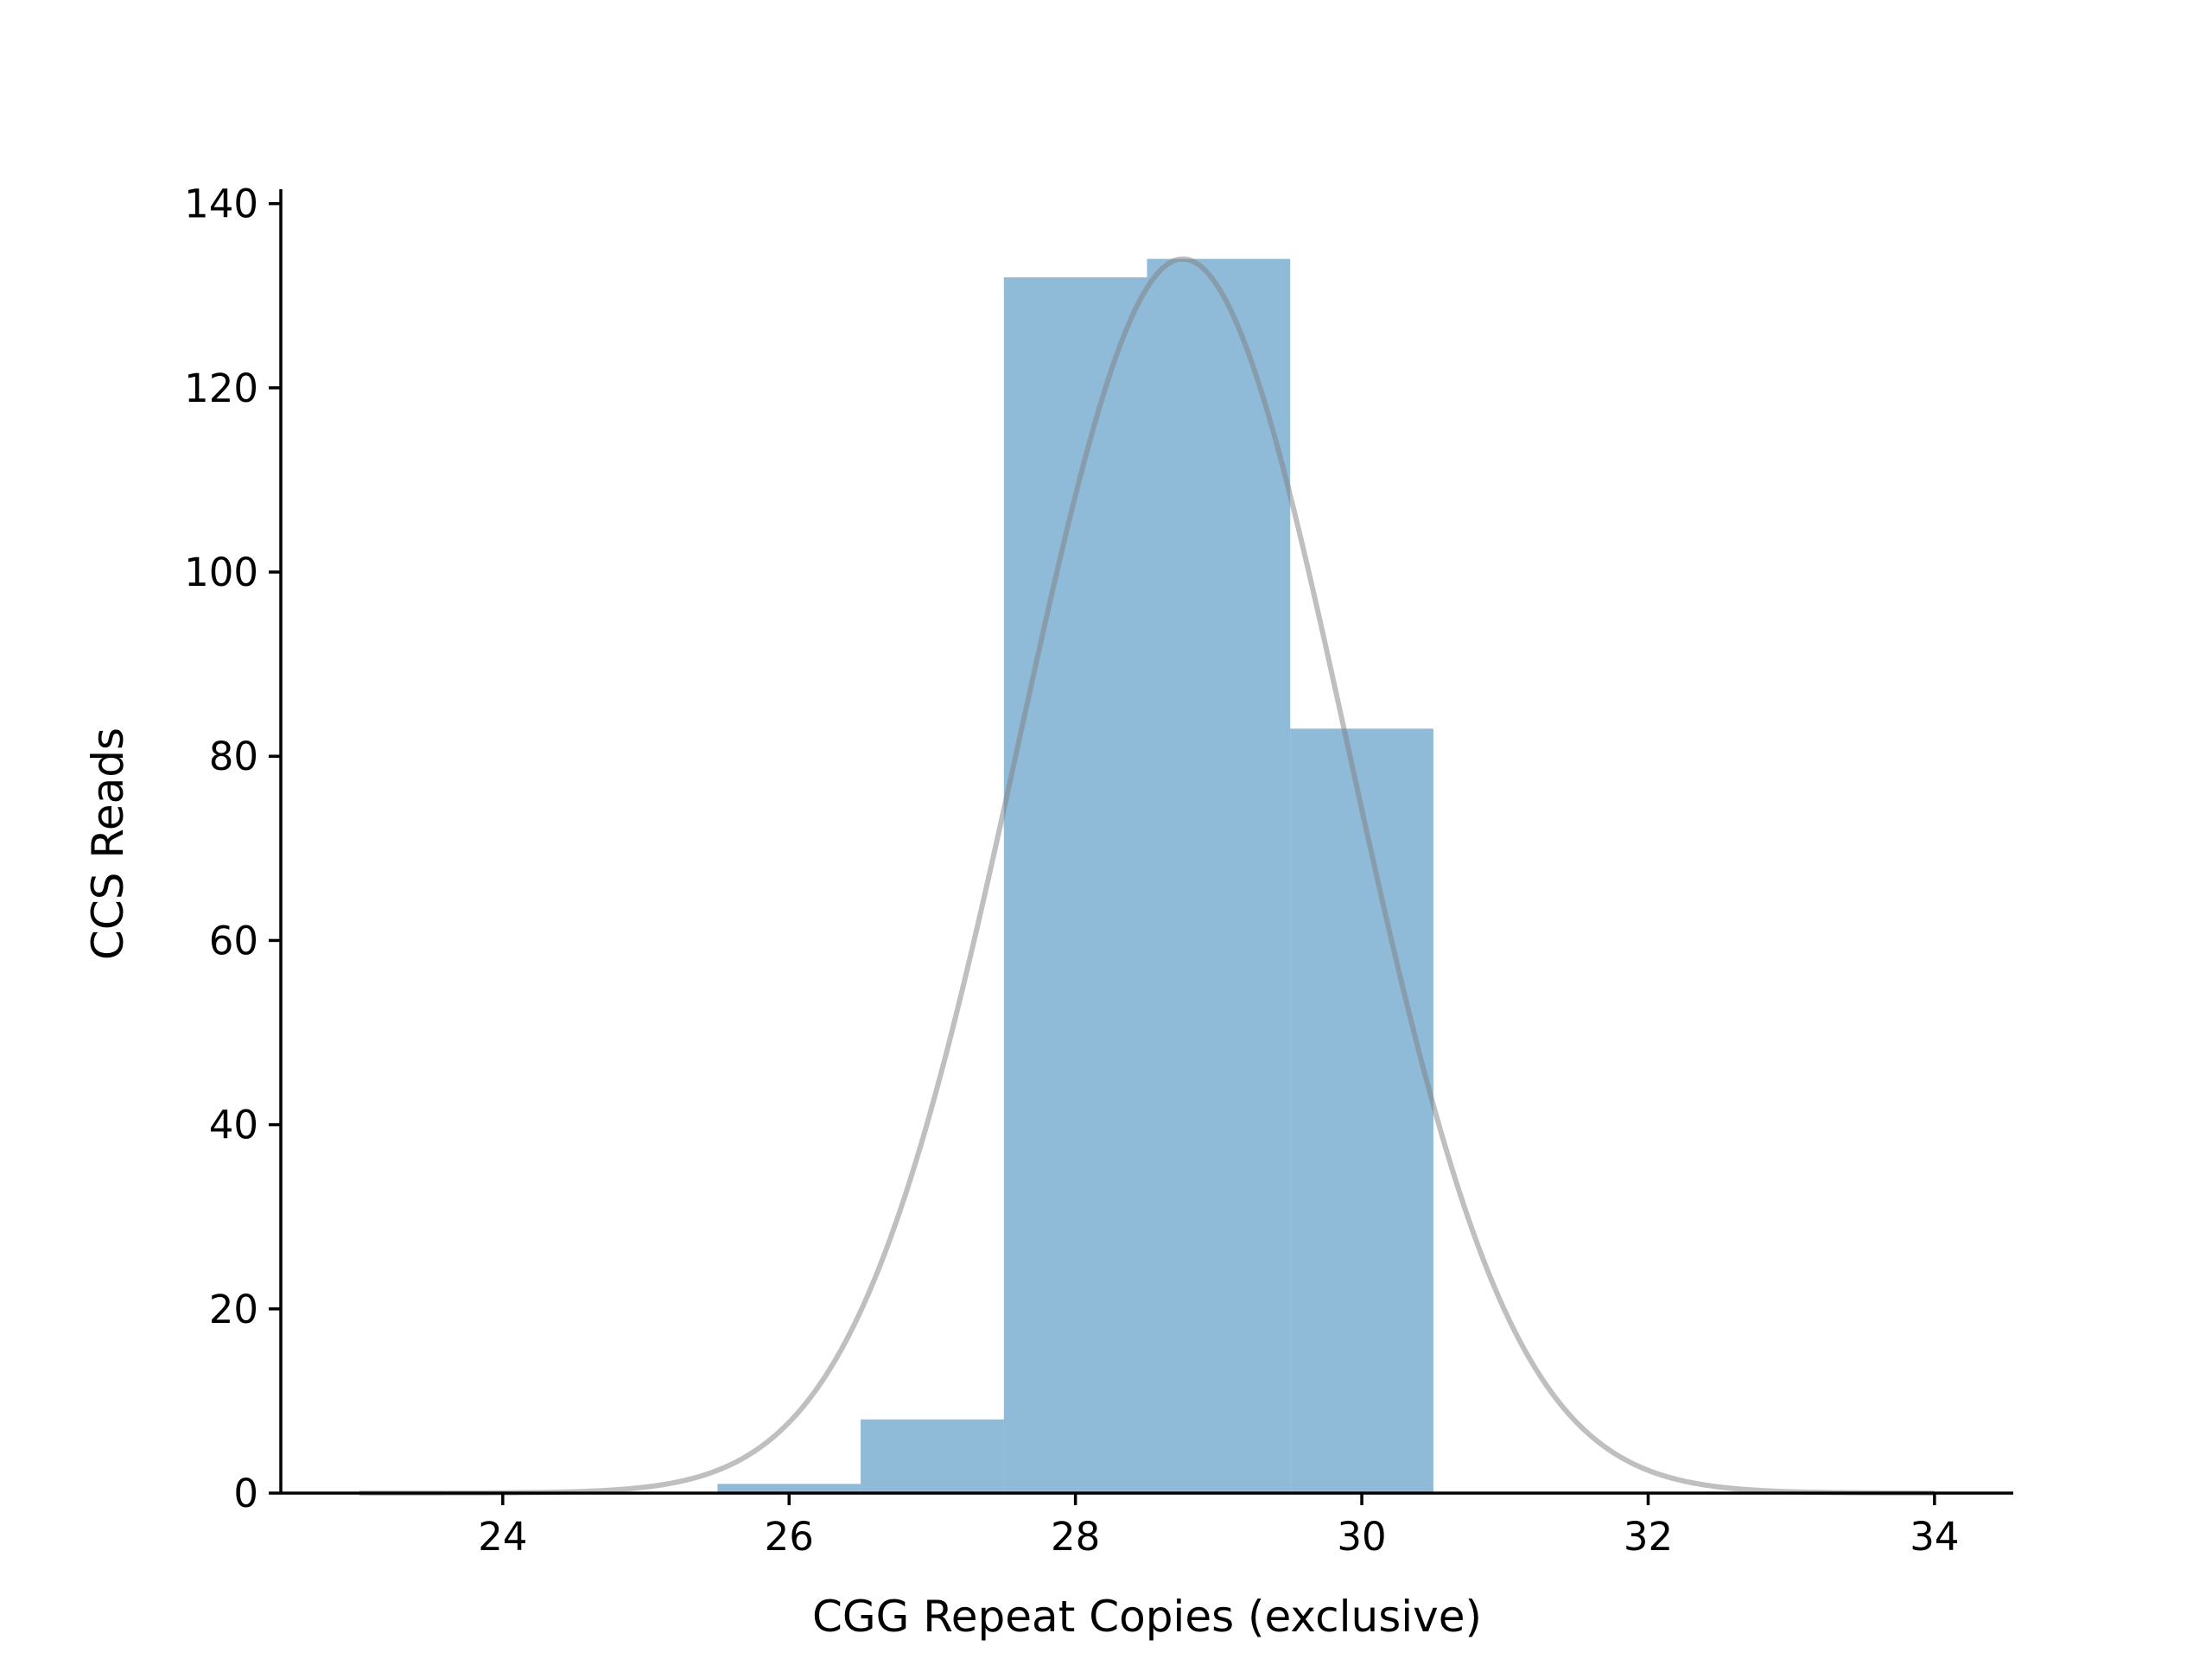 The width and height of the screenshot is (2212, 1659). I want to click on y-axis-label: CCS Reads, so click(108, 844).